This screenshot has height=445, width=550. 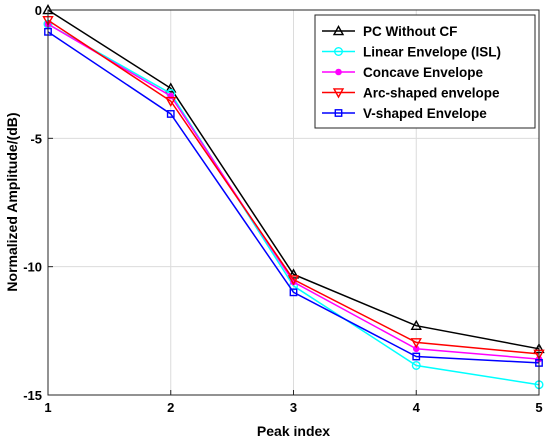 What do you see at coordinates (293, 431) in the screenshot?
I see `x-axis-title: Peak index` at bounding box center [293, 431].